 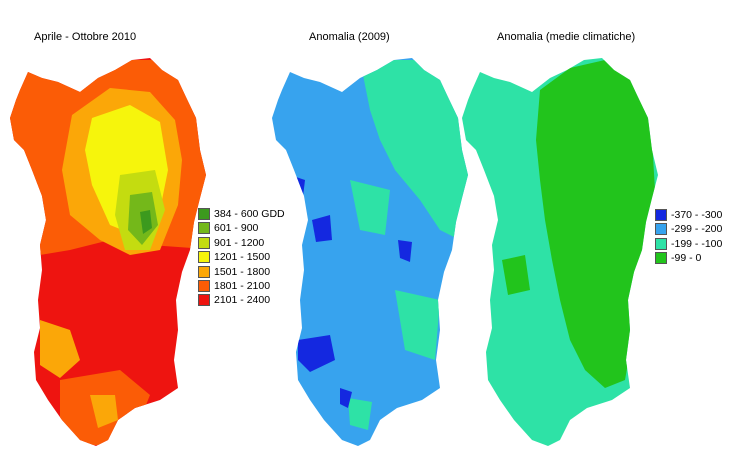 What do you see at coordinates (242, 285) in the screenshot?
I see `legend-label: 1801 - 2100` at bounding box center [242, 285].